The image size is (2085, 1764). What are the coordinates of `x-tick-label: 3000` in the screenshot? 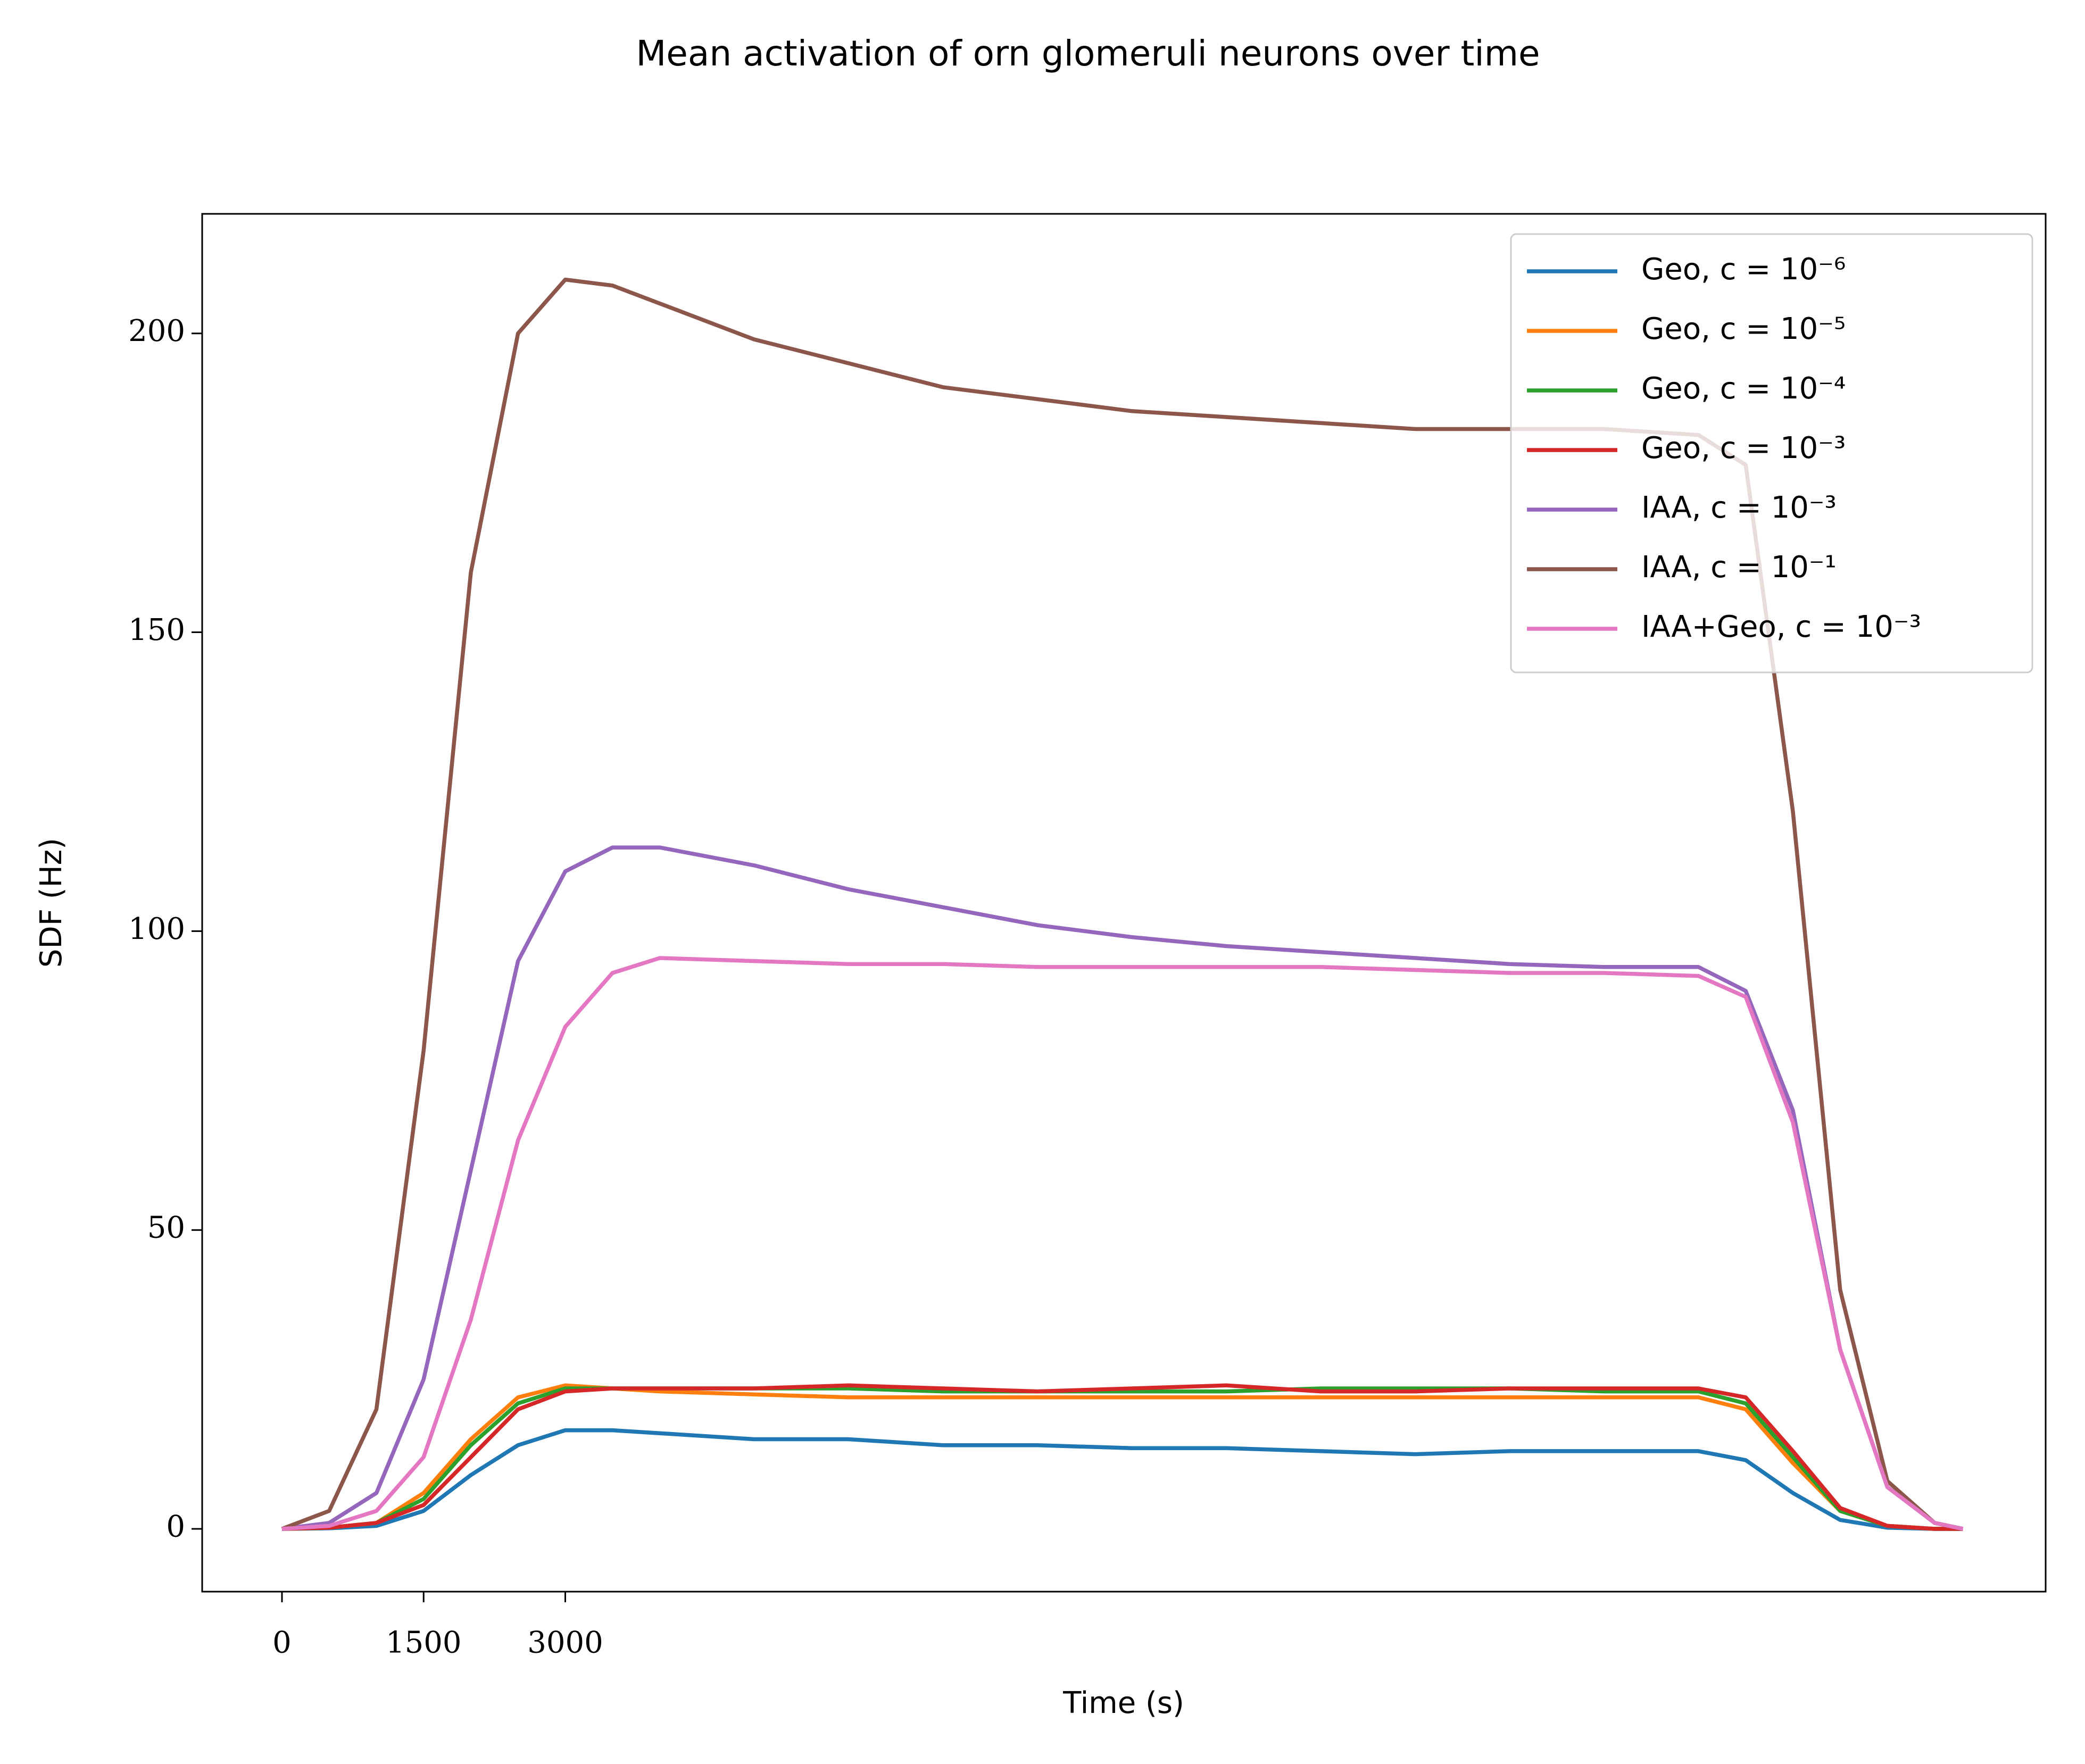 It's located at (565, 1643).